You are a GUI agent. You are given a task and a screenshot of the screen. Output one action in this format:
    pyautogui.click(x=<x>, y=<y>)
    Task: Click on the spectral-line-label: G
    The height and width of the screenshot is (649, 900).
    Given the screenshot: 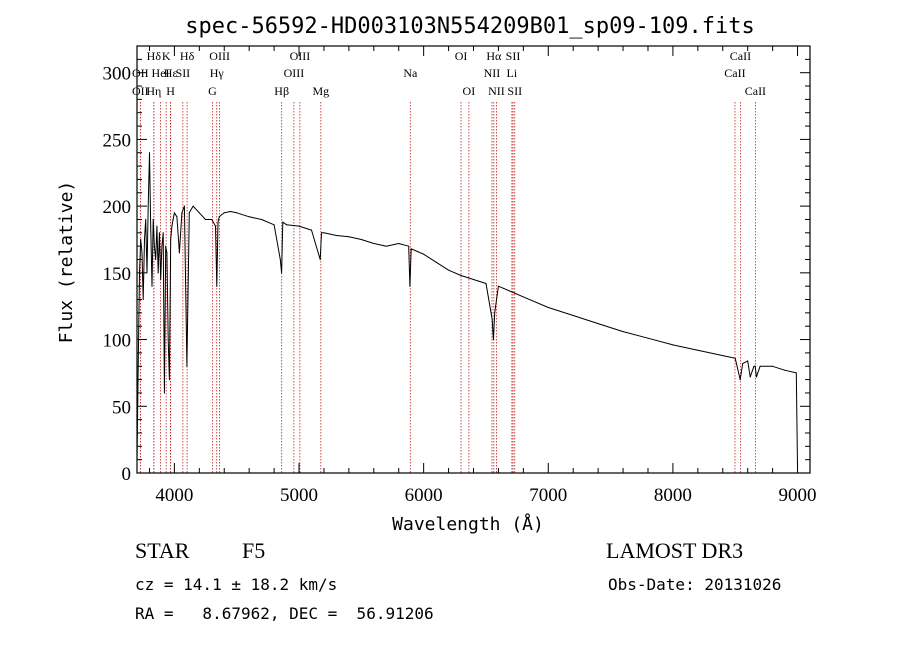 What is the action you would take?
    pyautogui.click(x=212, y=91)
    